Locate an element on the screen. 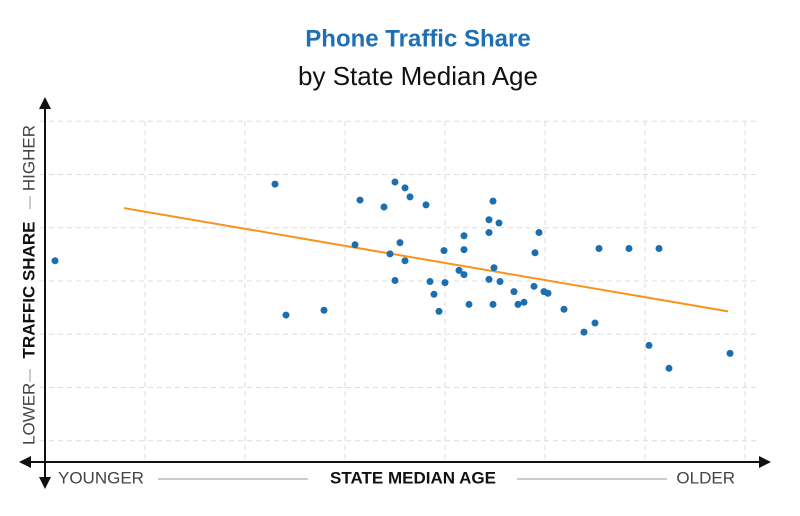  chart-subtitle: by State Median Age is located at coordinates (418, 76).